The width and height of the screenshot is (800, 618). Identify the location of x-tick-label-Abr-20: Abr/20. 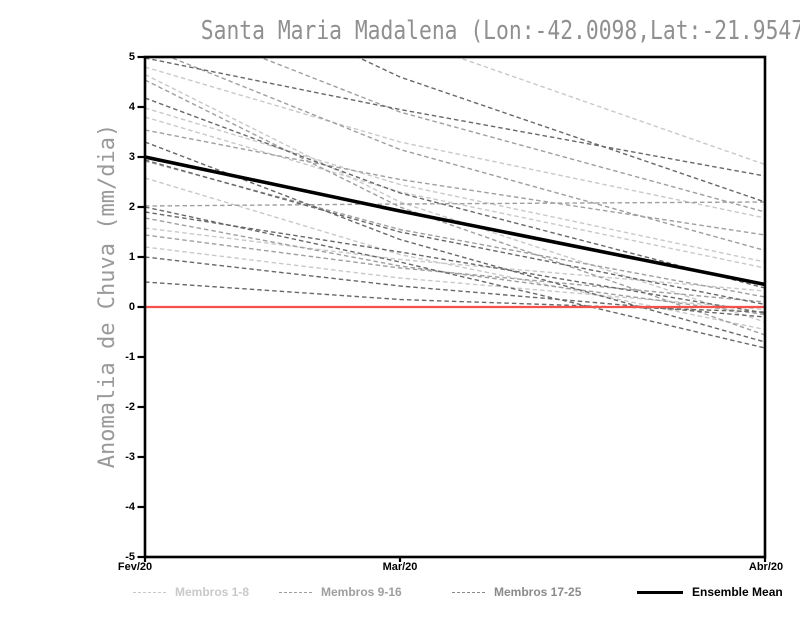
(766, 567).